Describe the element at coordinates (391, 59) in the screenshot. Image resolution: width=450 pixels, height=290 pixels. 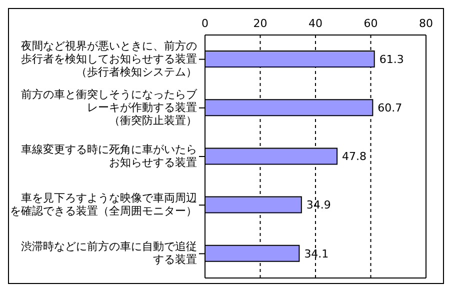
I see `data-label: 61.3` at that location.